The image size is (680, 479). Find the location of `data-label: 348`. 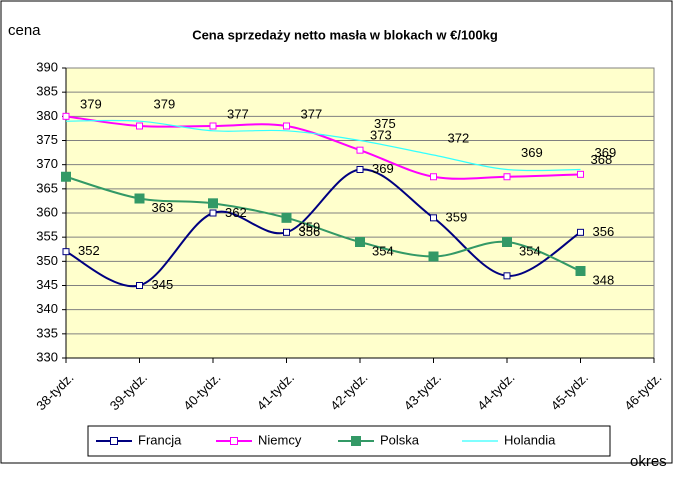

data-label: 348 is located at coordinates (604, 279).